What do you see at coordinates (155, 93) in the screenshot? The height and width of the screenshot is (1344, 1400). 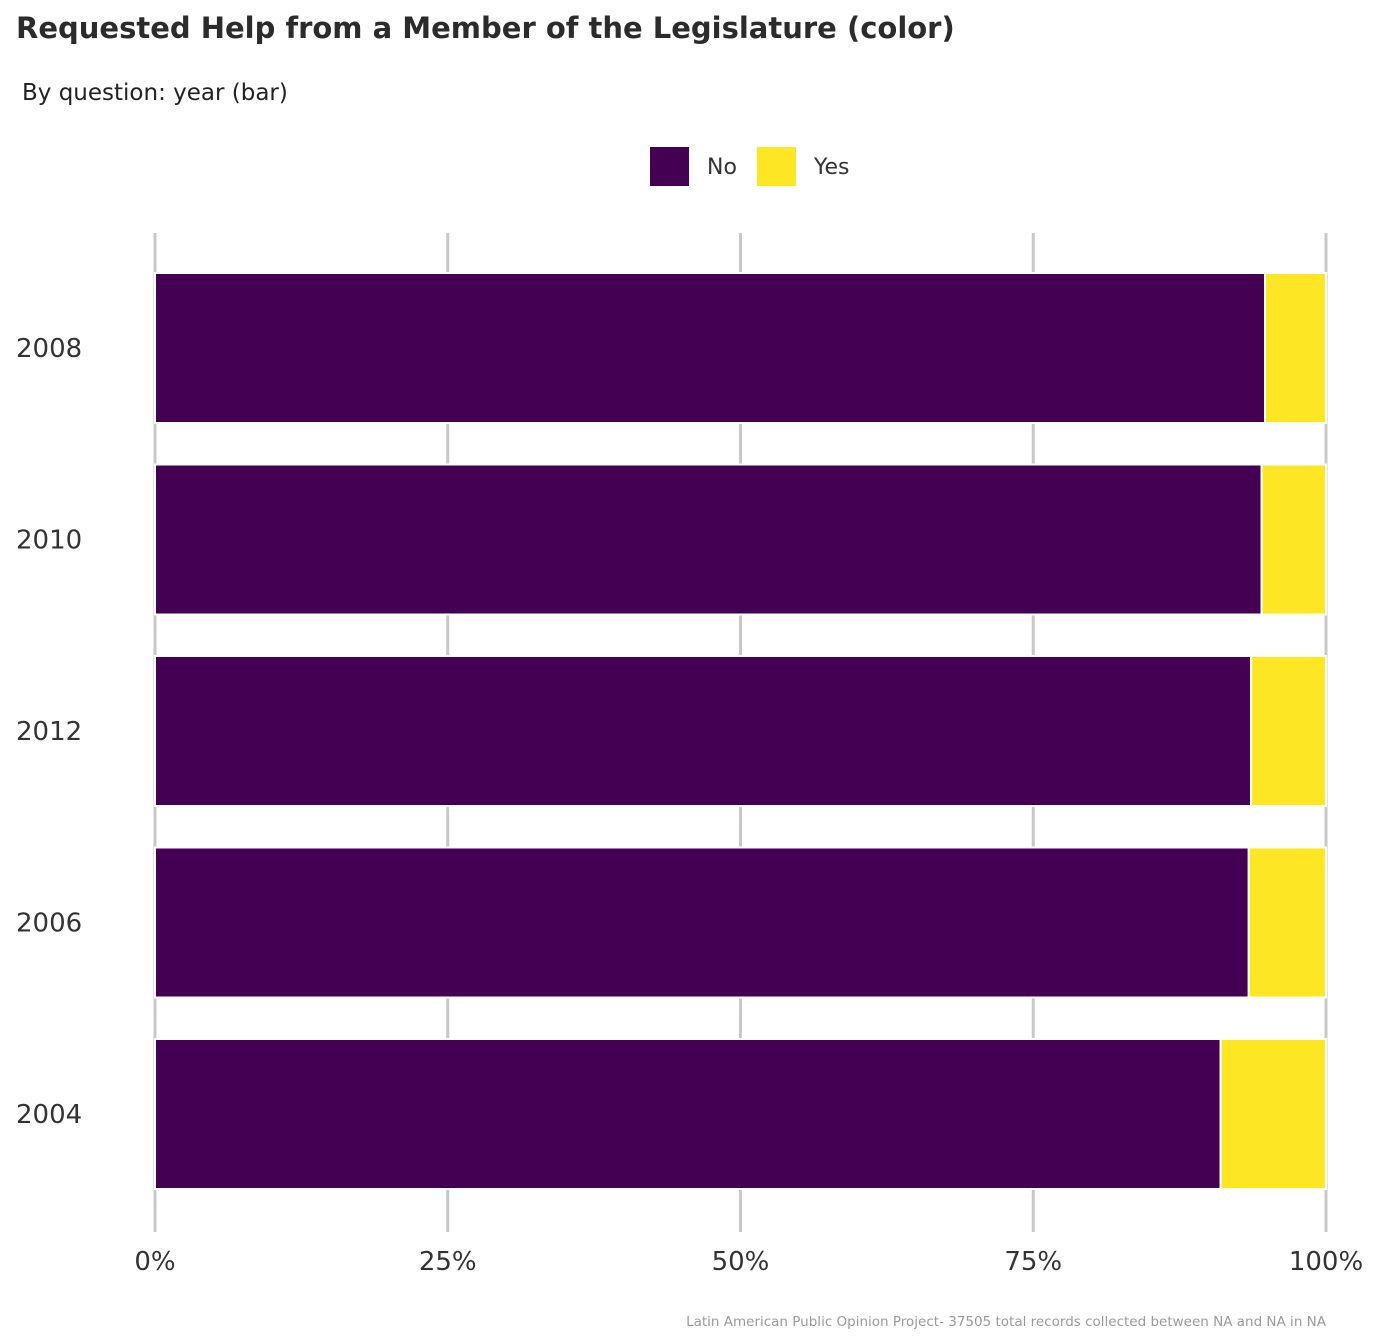 I see `chart-subtitle: By question: year (bar)` at bounding box center [155, 93].